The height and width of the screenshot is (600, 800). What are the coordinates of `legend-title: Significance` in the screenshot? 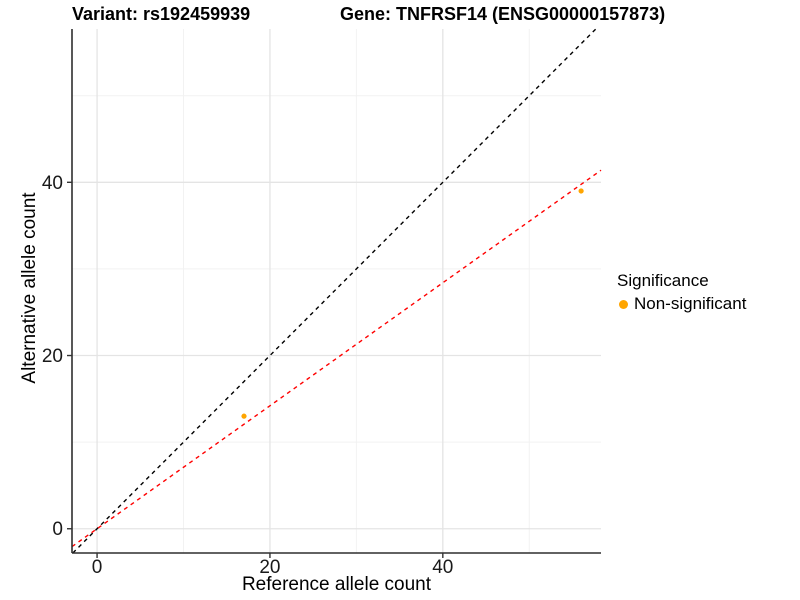 It's located at (663, 280).